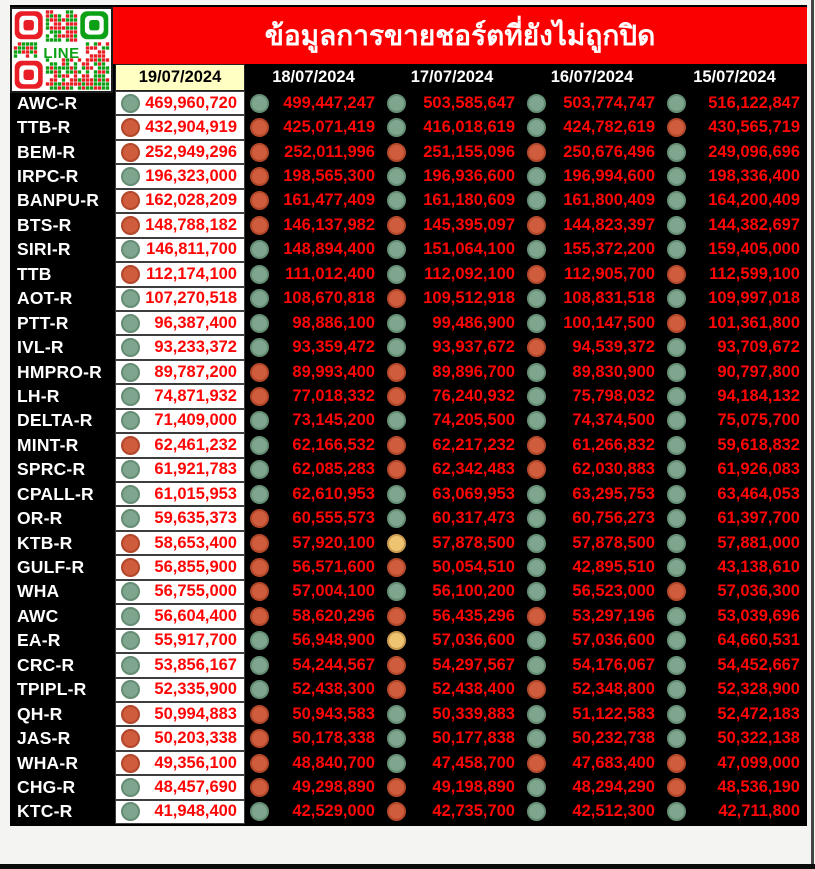  I want to click on ticker-label: KTB-R, so click(45, 542).